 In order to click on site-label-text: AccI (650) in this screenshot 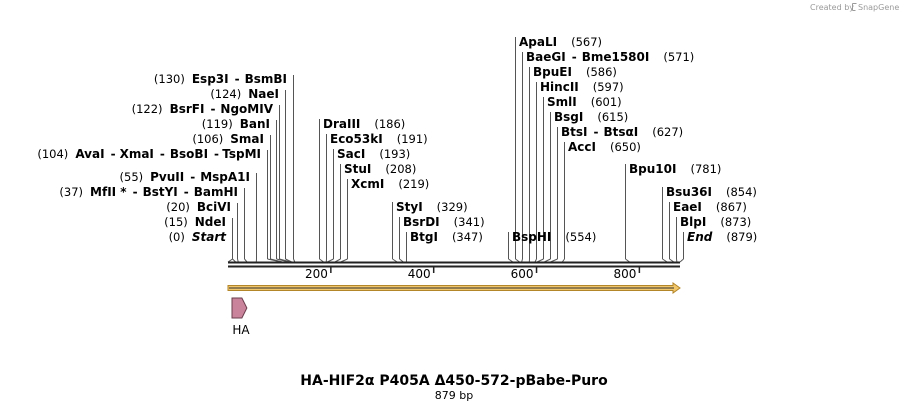, I will do `click(604, 147)`.